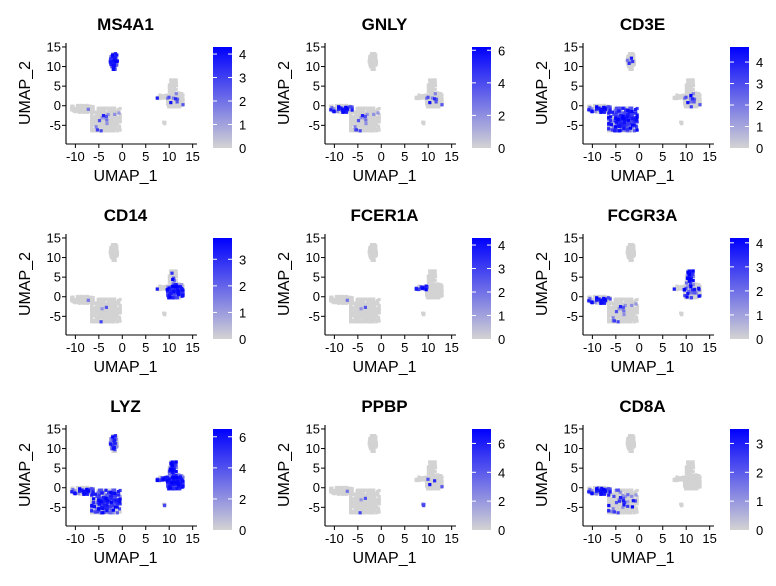 This screenshot has height=586, width=776. Describe the element at coordinates (739, 97) in the screenshot. I see `colorbar` at that location.